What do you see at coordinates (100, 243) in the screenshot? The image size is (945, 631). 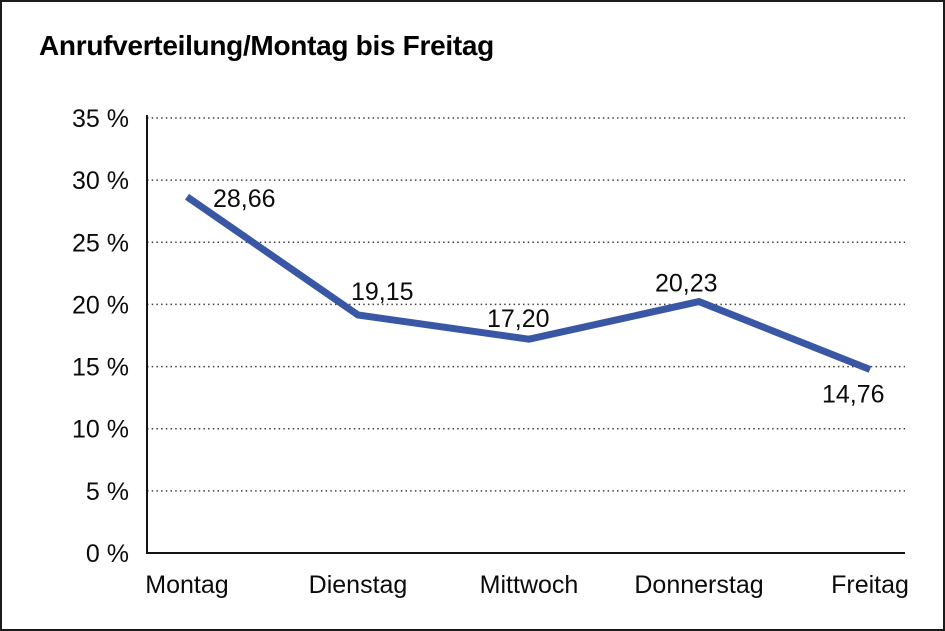 I see `y-tick-label: 25 %` at bounding box center [100, 243].